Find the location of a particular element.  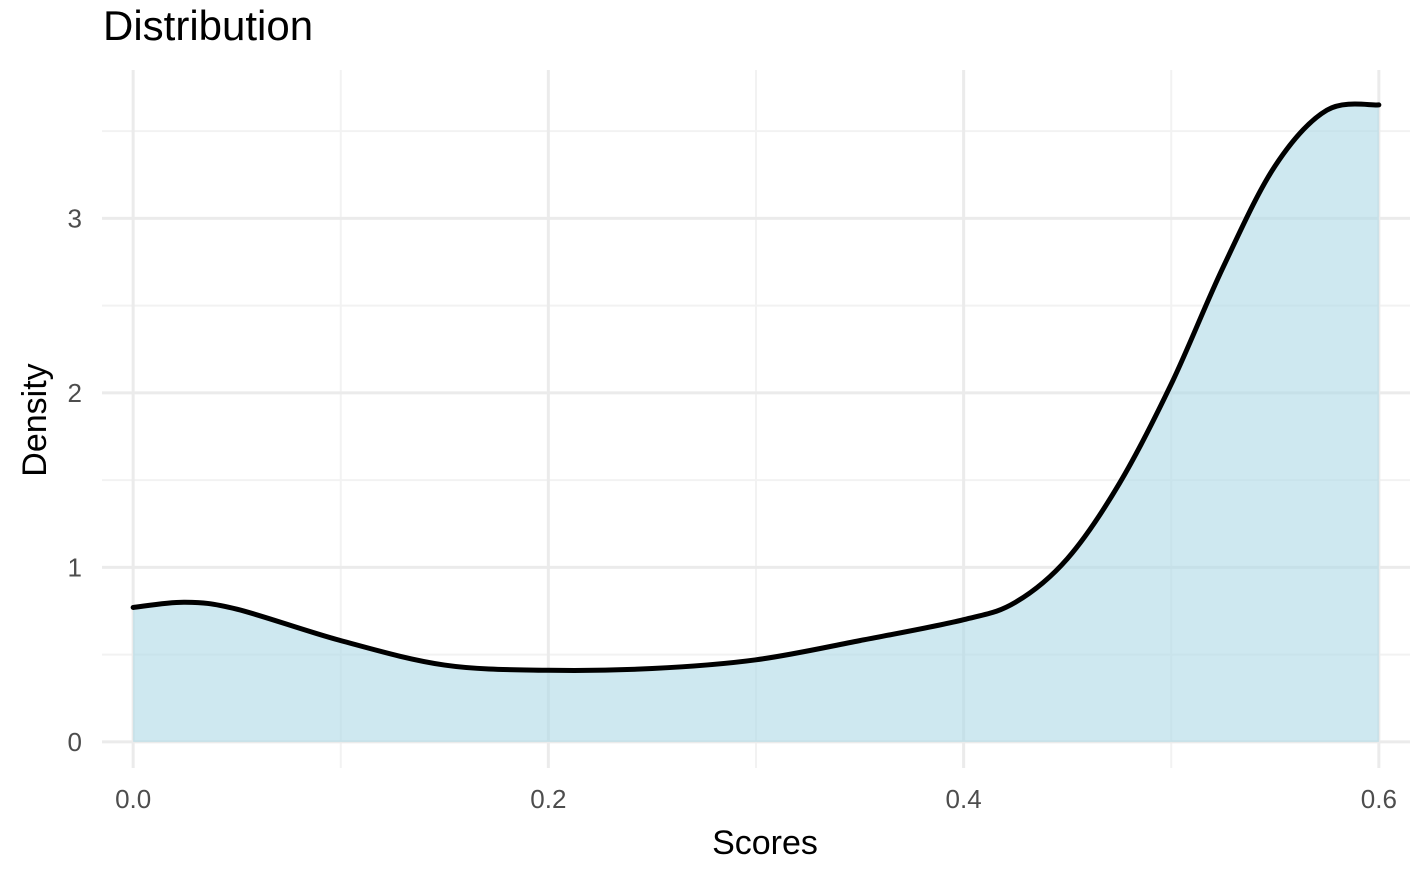

x-tick-label: 0.2 is located at coordinates (548, 799).